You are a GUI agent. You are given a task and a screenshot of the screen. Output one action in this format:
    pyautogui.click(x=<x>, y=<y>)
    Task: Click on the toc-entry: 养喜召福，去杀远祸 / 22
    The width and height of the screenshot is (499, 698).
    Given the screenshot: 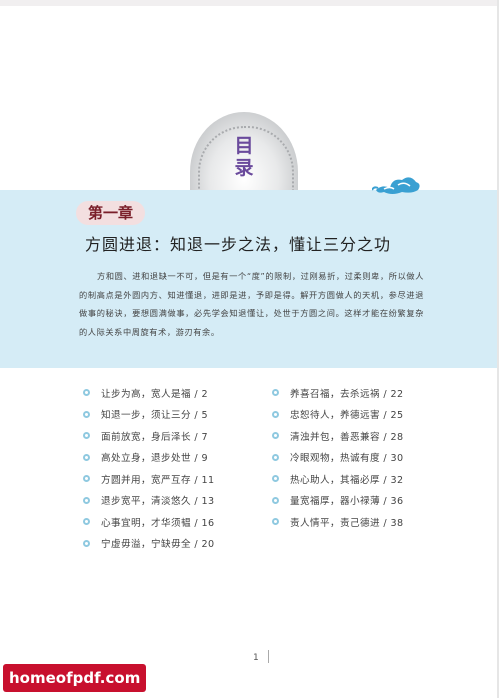 What is the action you would take?
    pyautogui.click(x=337, y=393)
    